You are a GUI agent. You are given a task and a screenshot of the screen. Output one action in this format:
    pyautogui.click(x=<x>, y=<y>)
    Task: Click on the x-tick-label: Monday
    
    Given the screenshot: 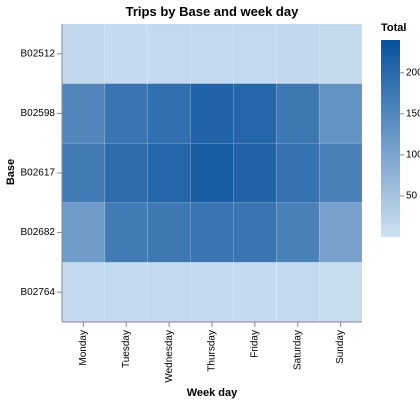 What is the action you would take?
    pyautogui.click(x=83, y=348)
    